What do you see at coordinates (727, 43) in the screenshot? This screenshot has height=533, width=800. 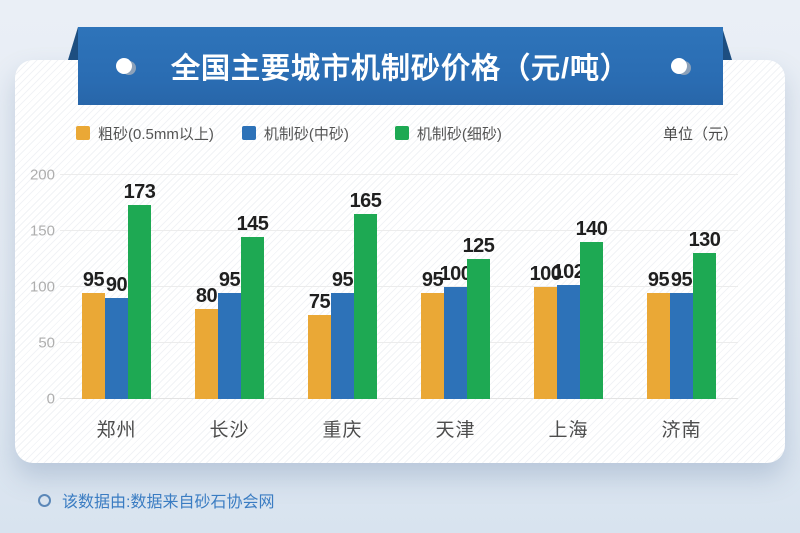 I see `ribbon-fold-right` at bounding box center [727, 43].